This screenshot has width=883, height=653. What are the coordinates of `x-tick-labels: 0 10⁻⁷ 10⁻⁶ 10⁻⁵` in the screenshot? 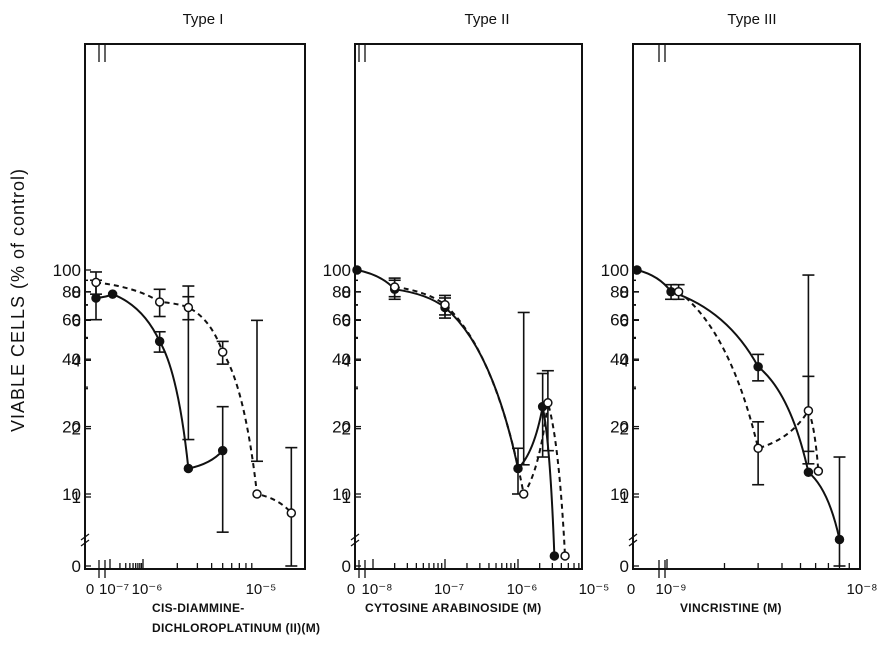 It's located at (181, 589).